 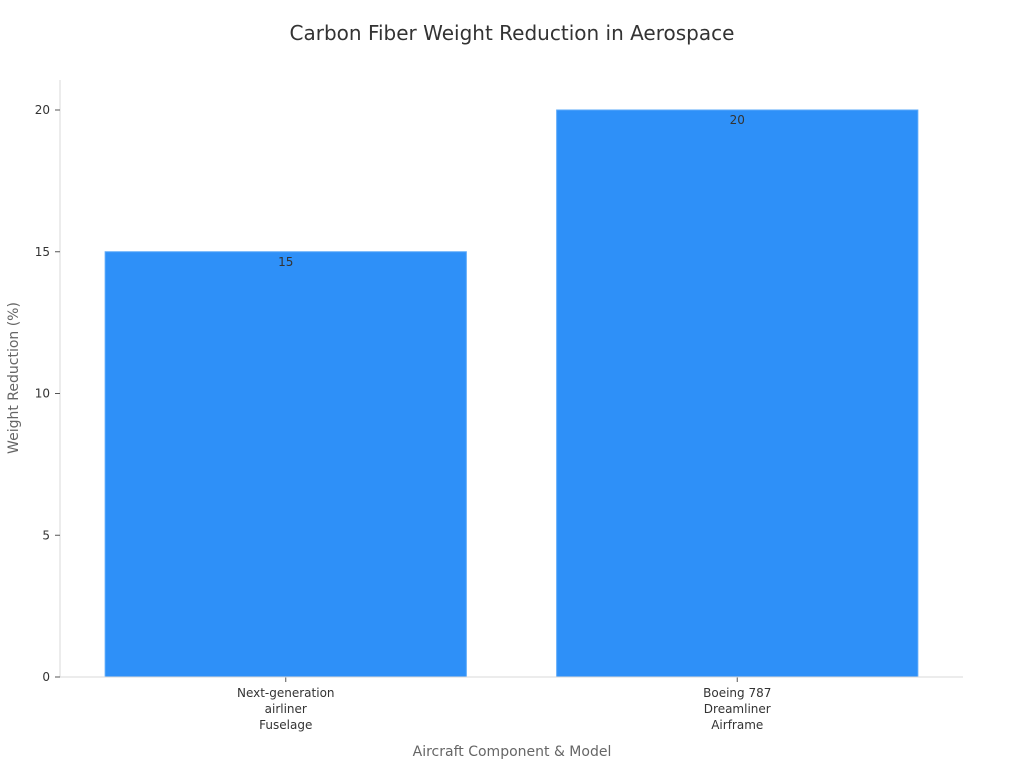 I want to click on y-tick-label: 0, so click(x=46, y=677).